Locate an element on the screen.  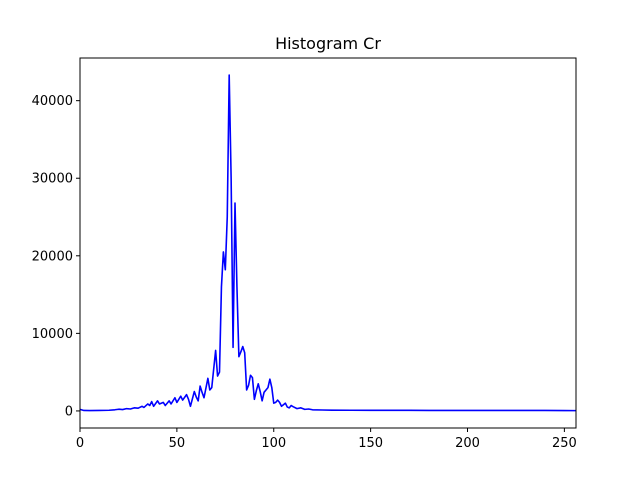
x-tick-label: 100 is located at coordinates (273, 443).